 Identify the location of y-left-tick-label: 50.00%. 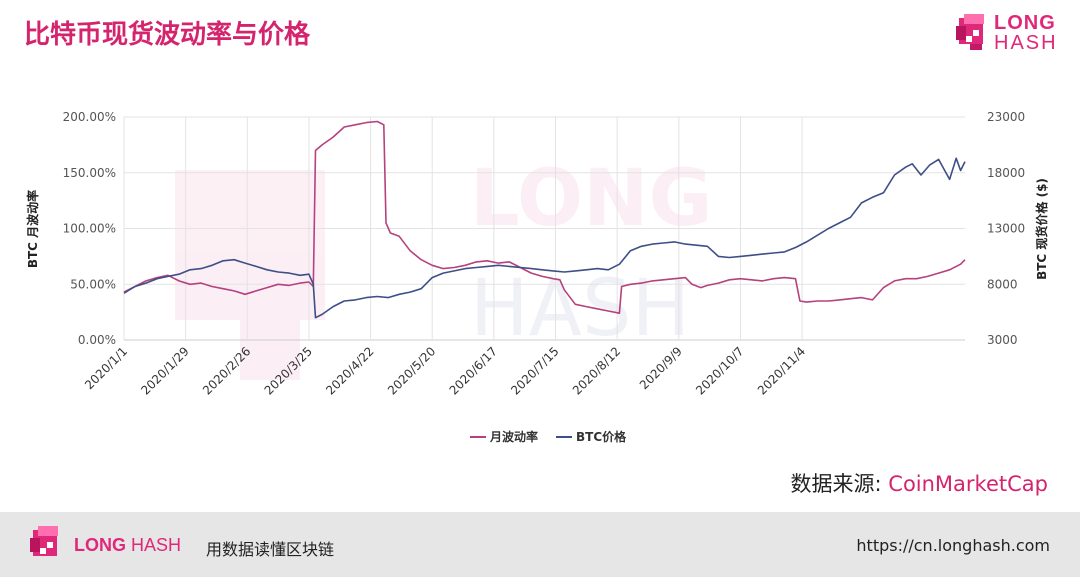
(93, 284).